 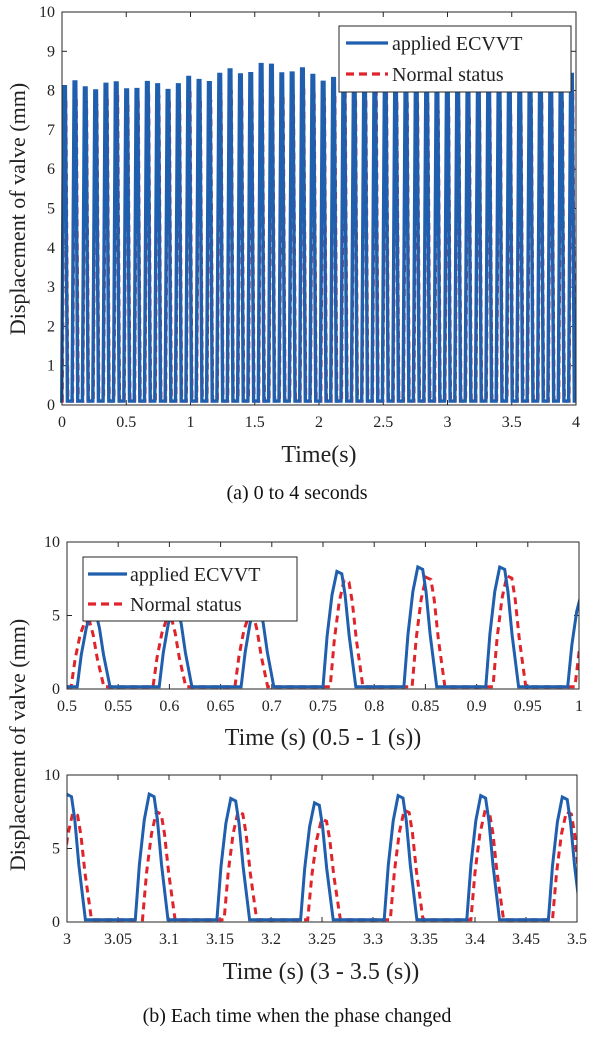 What do you see at coordinates (118, 706) in the screenshot?
I see `chart-b1-xtick-label: 0.55` at bounding box center [118, 706].